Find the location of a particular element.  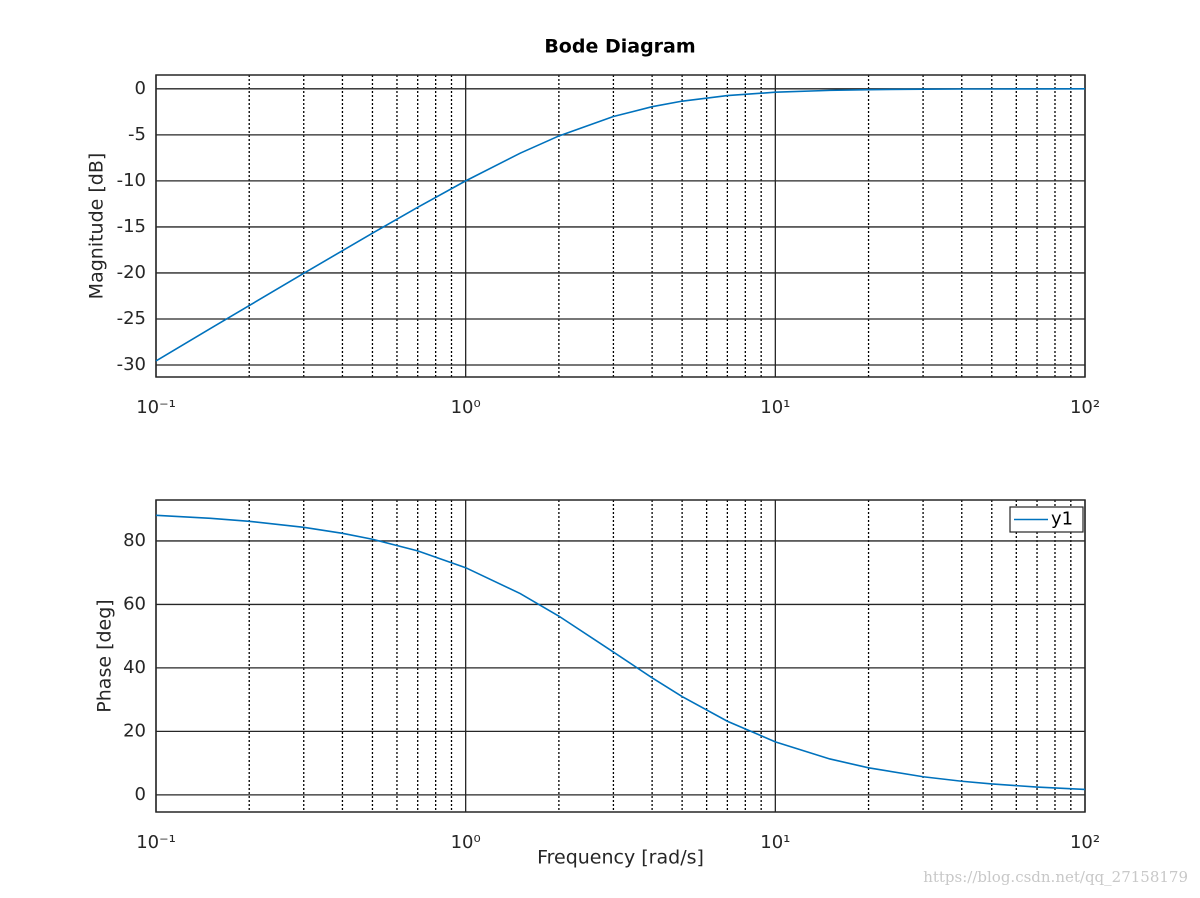

y-tick-label: 20 is located at coordinates (134, 730).